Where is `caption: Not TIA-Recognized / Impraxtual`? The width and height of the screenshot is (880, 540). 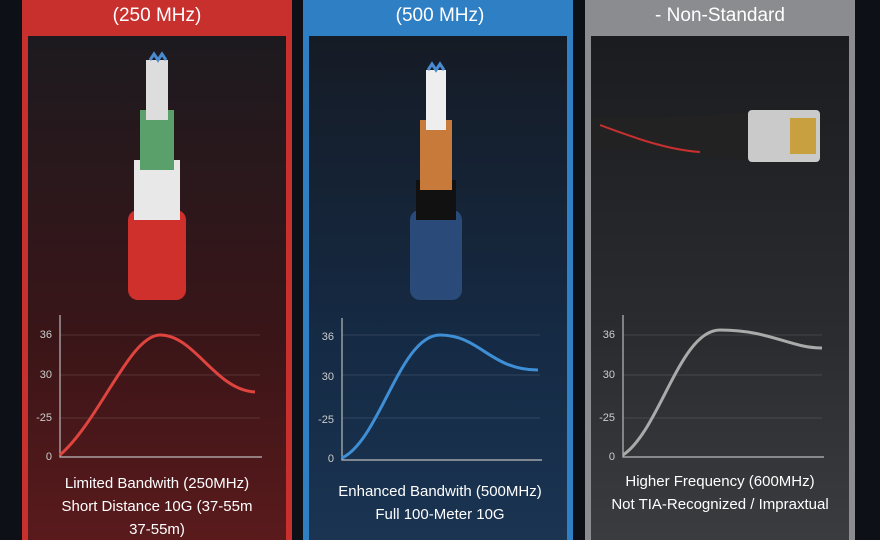 caption: Not TIA-Recognized / Impraxtual is located at coordinates (719, 504).